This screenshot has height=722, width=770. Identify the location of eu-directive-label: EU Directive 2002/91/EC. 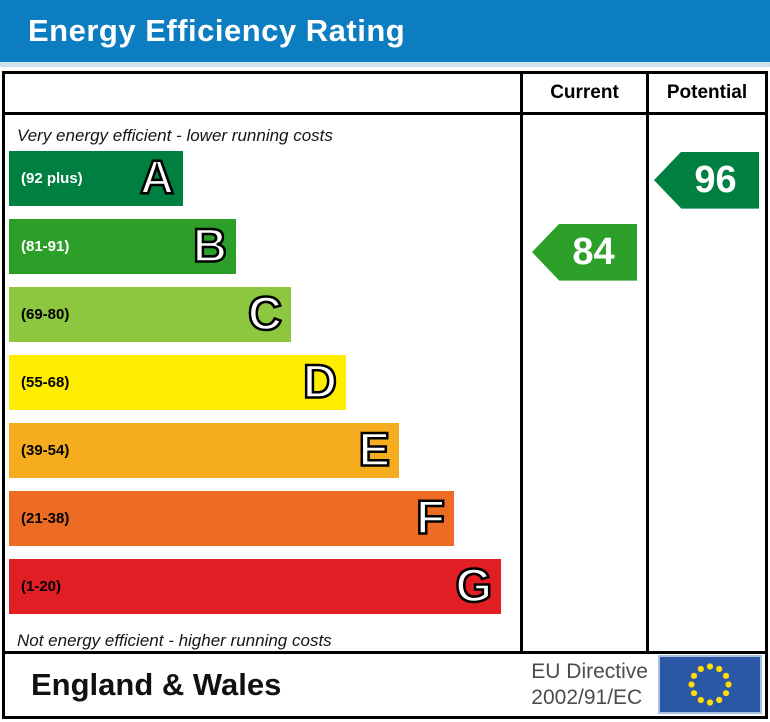
(594, 685).